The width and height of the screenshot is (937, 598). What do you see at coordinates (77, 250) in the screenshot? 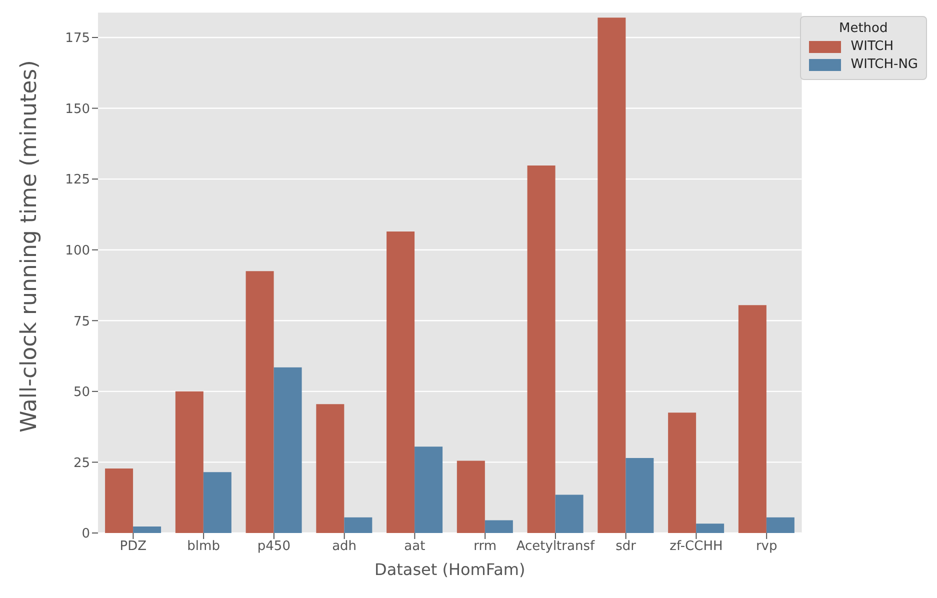
I see `y-tick-label: 100` at bounding box center [77, 250].